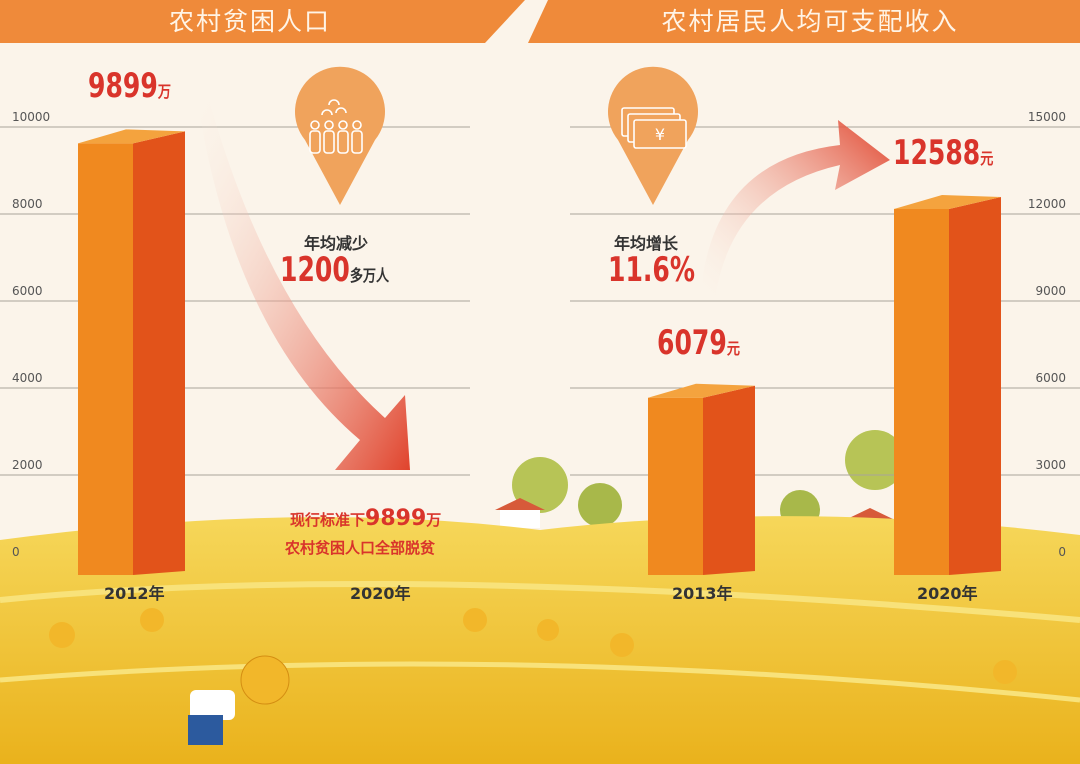 This screenshot has width=1080, height=764. I want to click on left-chart-title: 农村贫困人口, so click(249, 21).